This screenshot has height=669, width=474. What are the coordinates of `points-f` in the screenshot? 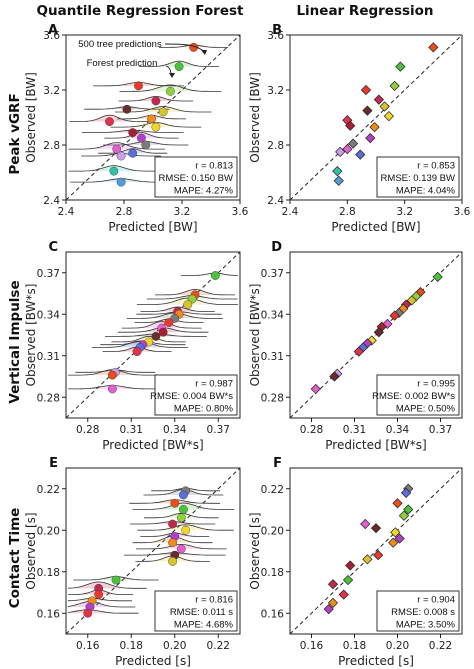 It's located at (368, 549).